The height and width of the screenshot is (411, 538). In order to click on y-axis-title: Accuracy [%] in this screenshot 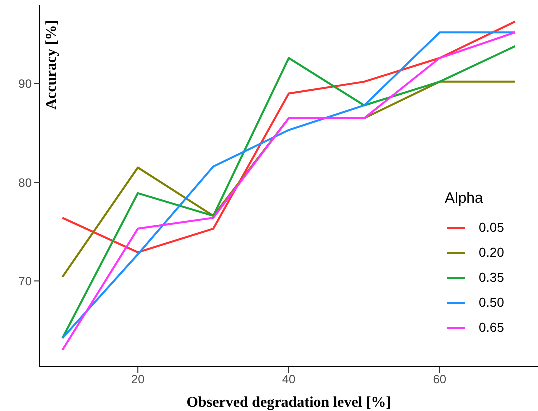, I will do `click(52, 65)`.